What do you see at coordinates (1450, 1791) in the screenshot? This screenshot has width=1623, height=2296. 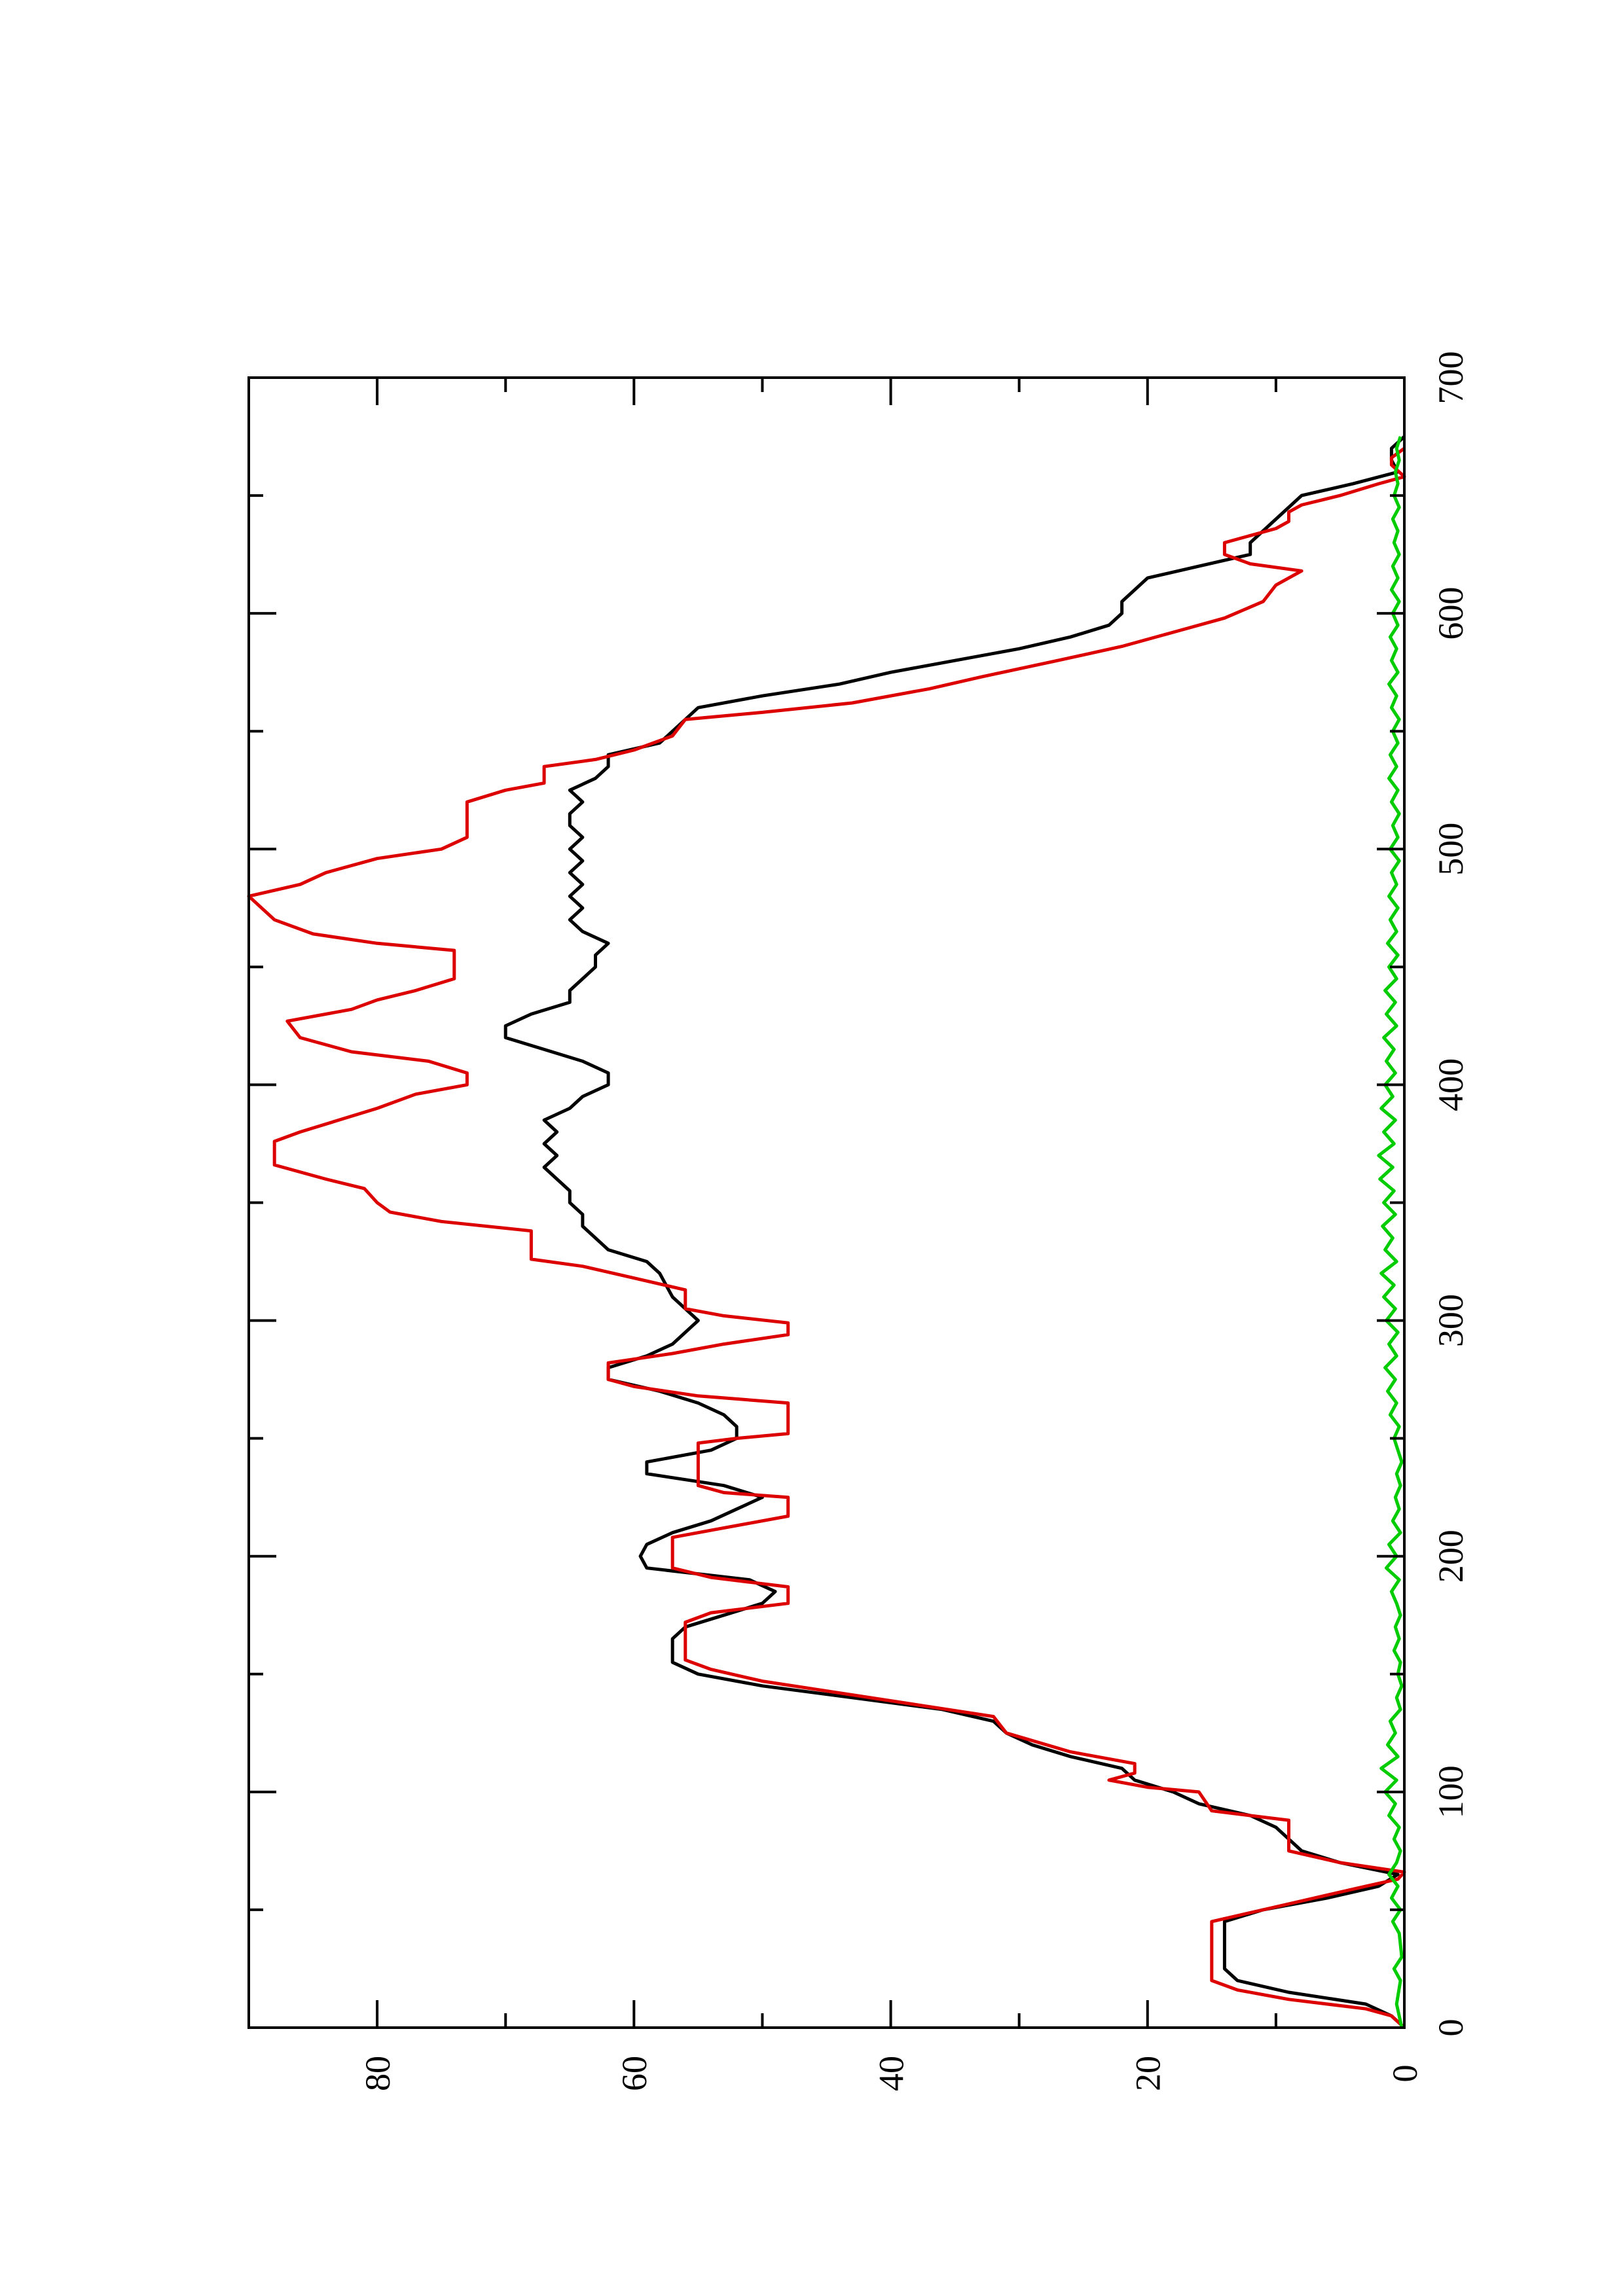 I see `x-tick-label: 100` at bounding box center [1450, 1791].